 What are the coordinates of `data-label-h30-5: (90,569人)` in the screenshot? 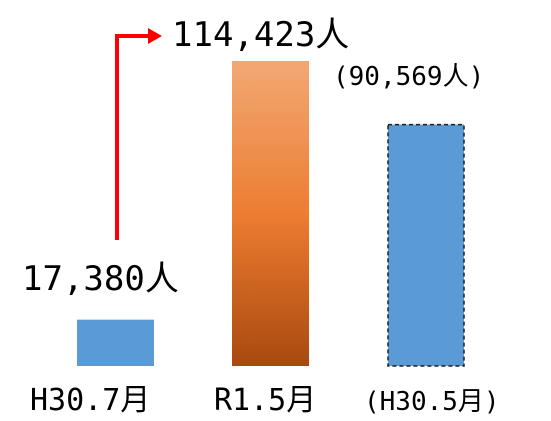 It's located at (408, 77).